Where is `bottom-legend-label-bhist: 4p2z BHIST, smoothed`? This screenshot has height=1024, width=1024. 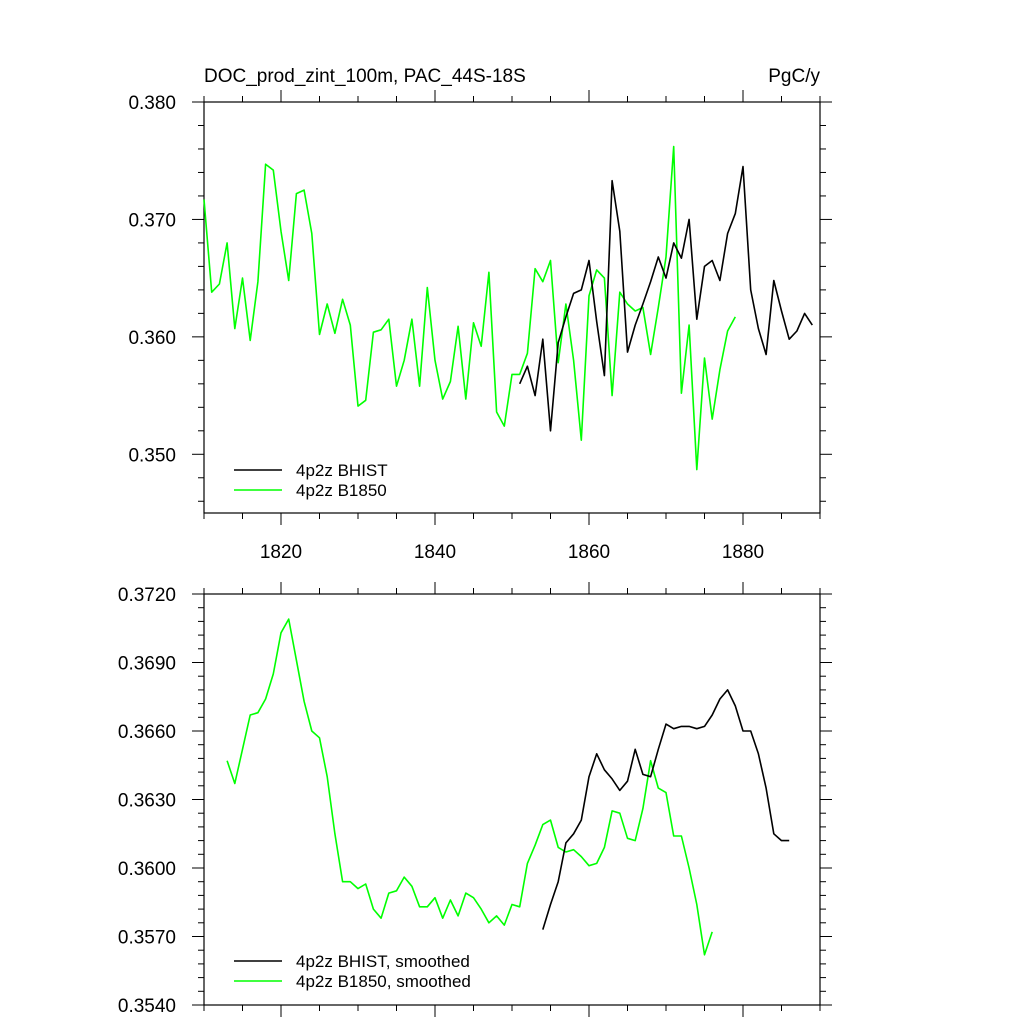 bottom-legend-label-bhist: 4p2z BHIST, smoothed is located at coordinates (383, 961).